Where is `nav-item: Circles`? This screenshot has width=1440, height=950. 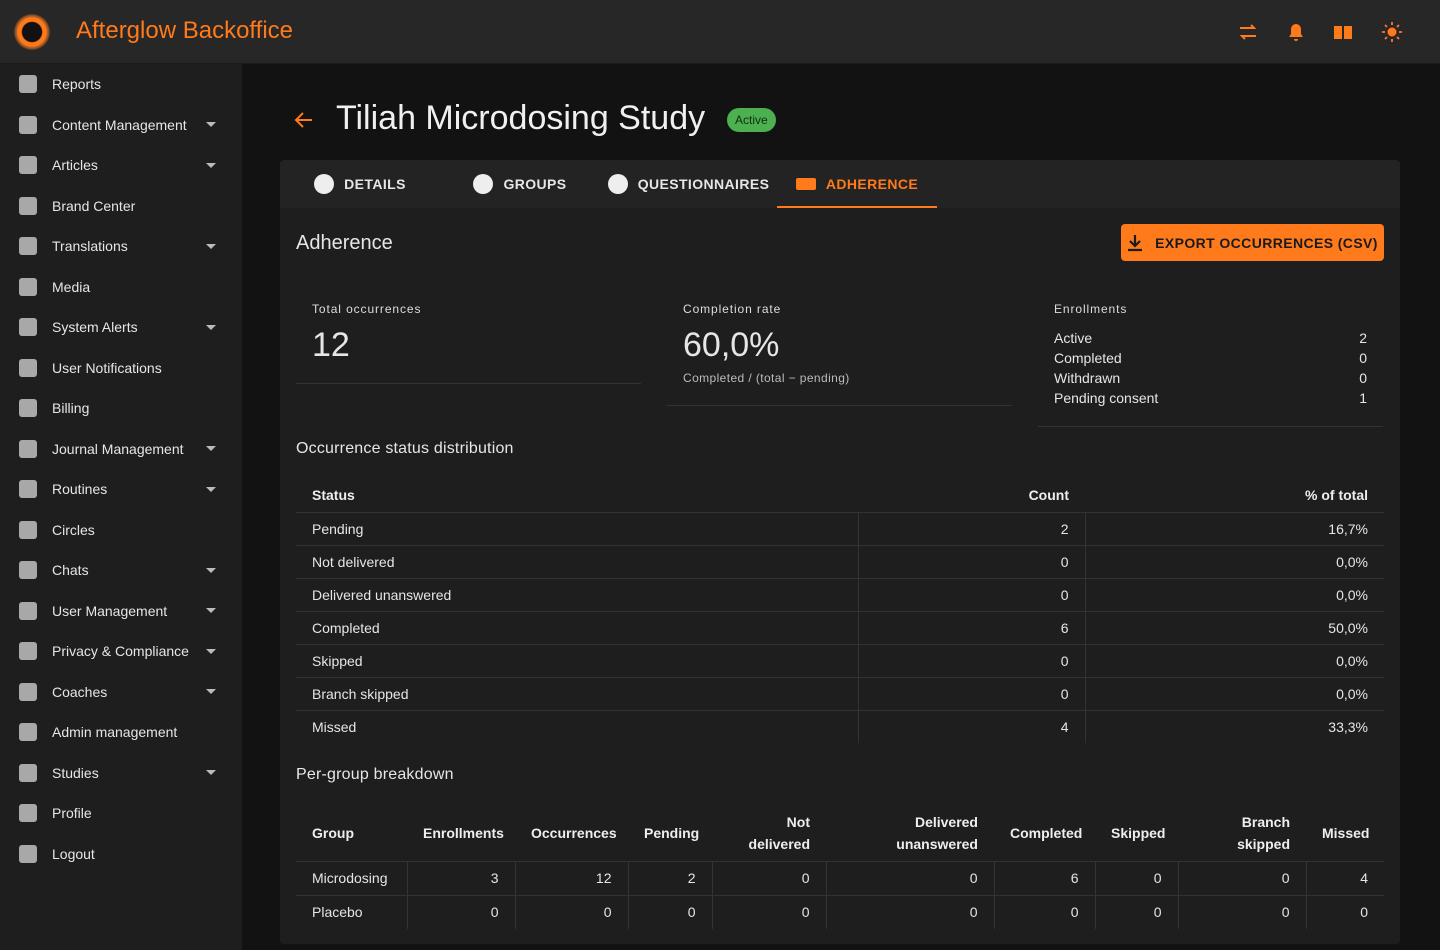 nav-item: Circles is located at coordinates (121, 530).